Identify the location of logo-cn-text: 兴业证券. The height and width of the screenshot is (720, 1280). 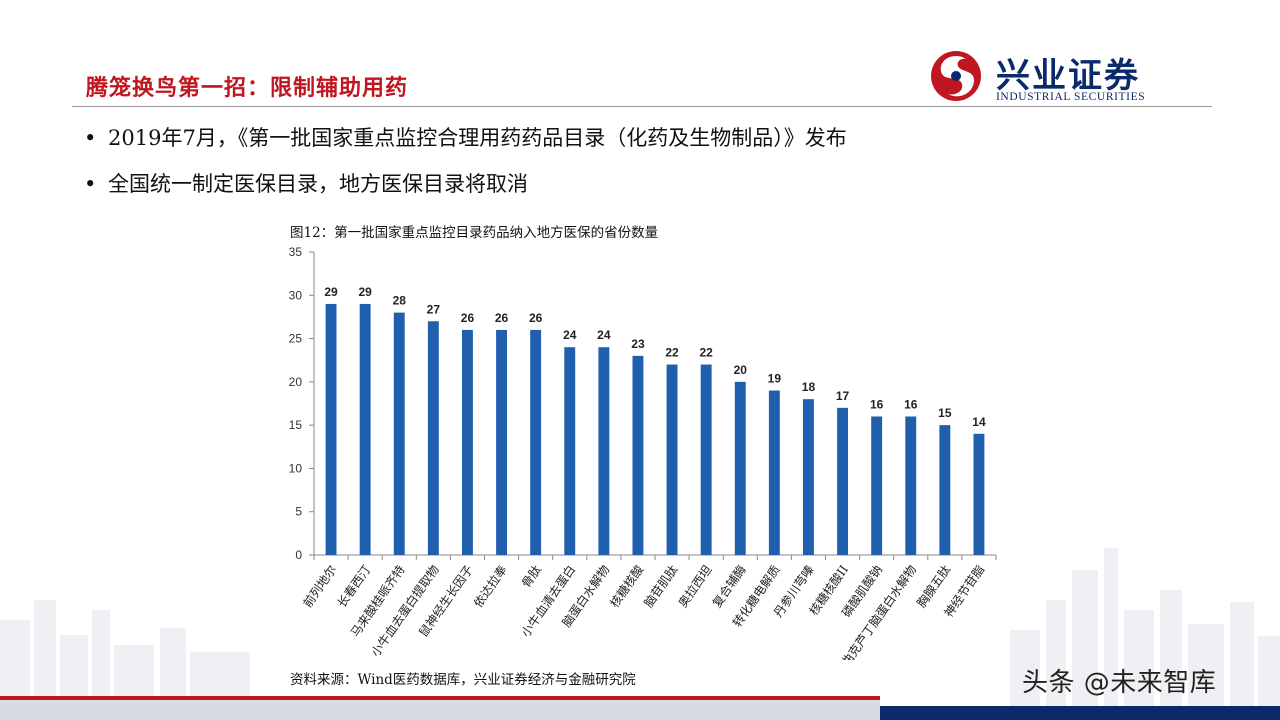
(1068, 76).